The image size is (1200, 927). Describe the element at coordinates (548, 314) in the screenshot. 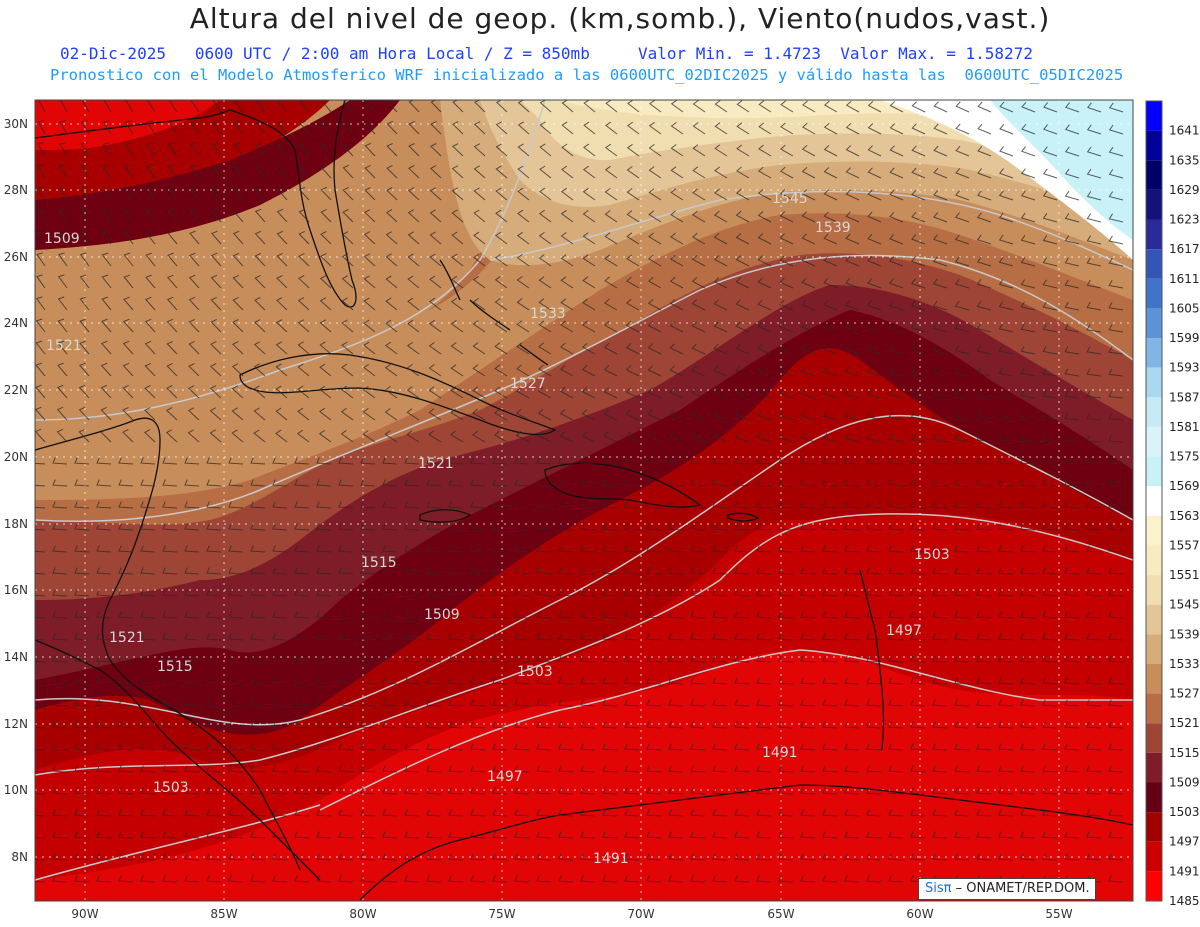

I see `contour-label: 1533` at that location.